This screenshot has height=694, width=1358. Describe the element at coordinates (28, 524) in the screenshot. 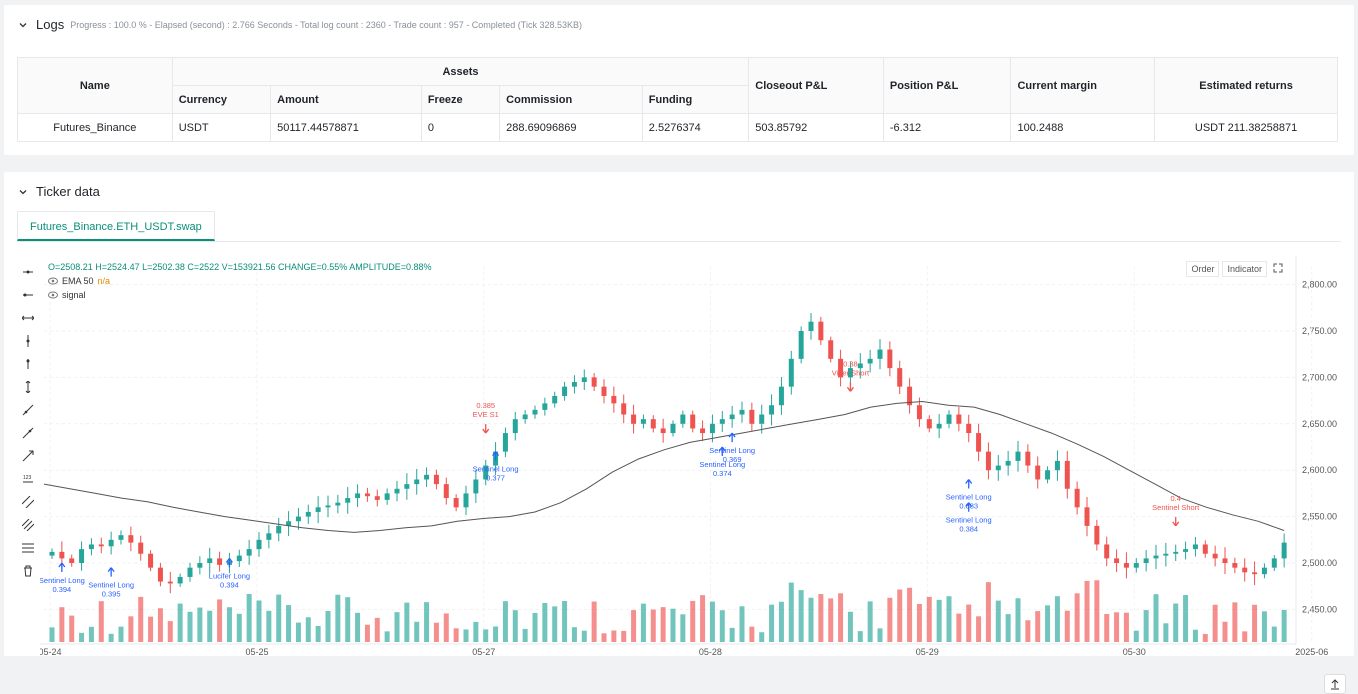

I see `fib-channel-icon` at that location.